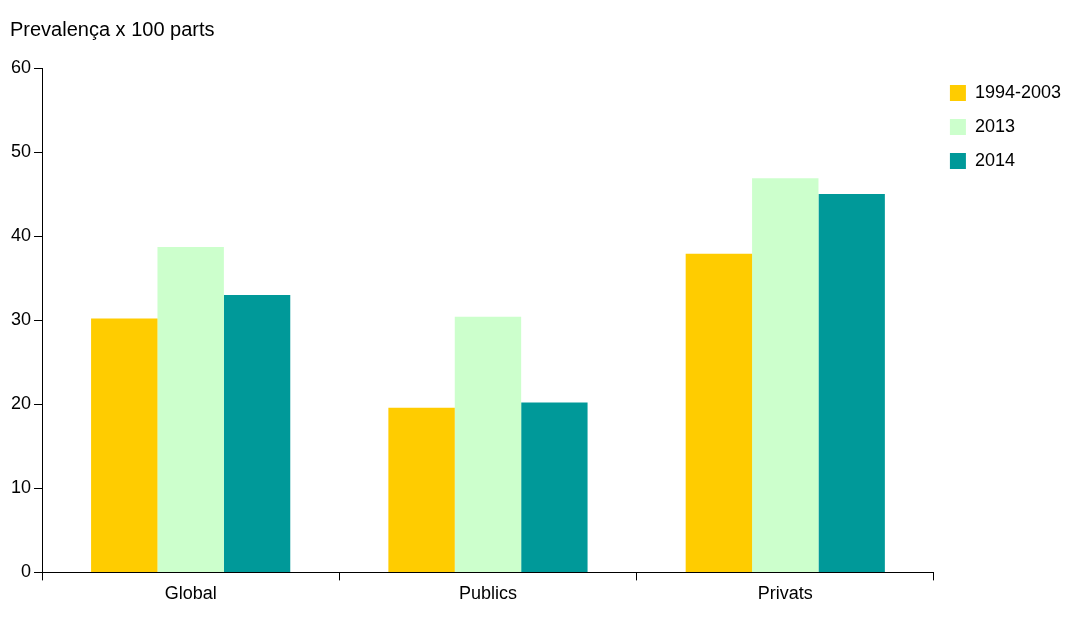 The height and width of the screenshot is (617, 1083). Describe the element at coordinates (21, 235) in the screenshot. I see `y-tick-label: 40` at that location.